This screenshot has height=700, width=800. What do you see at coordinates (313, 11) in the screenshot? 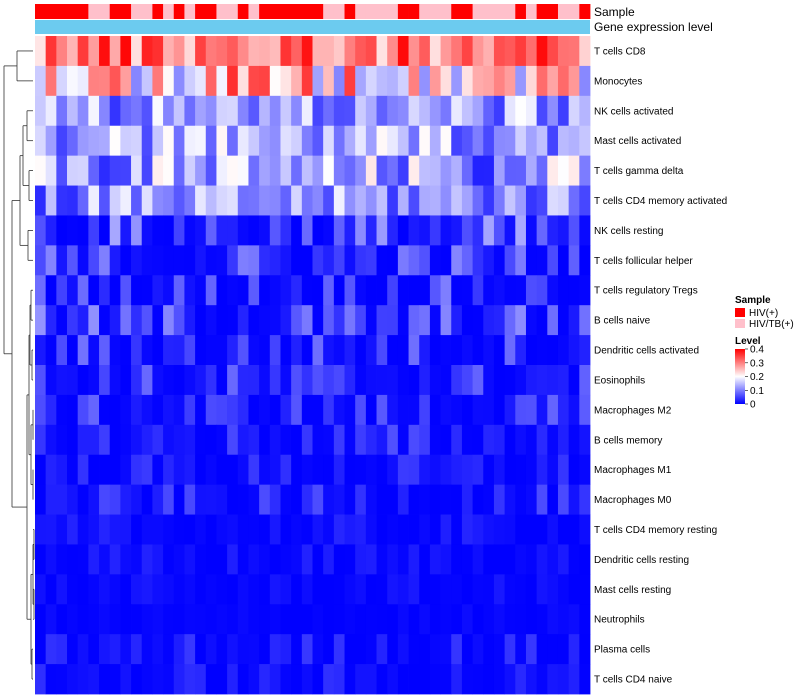
I see `sample-annotation-bar` at bounding box center [313, 11].